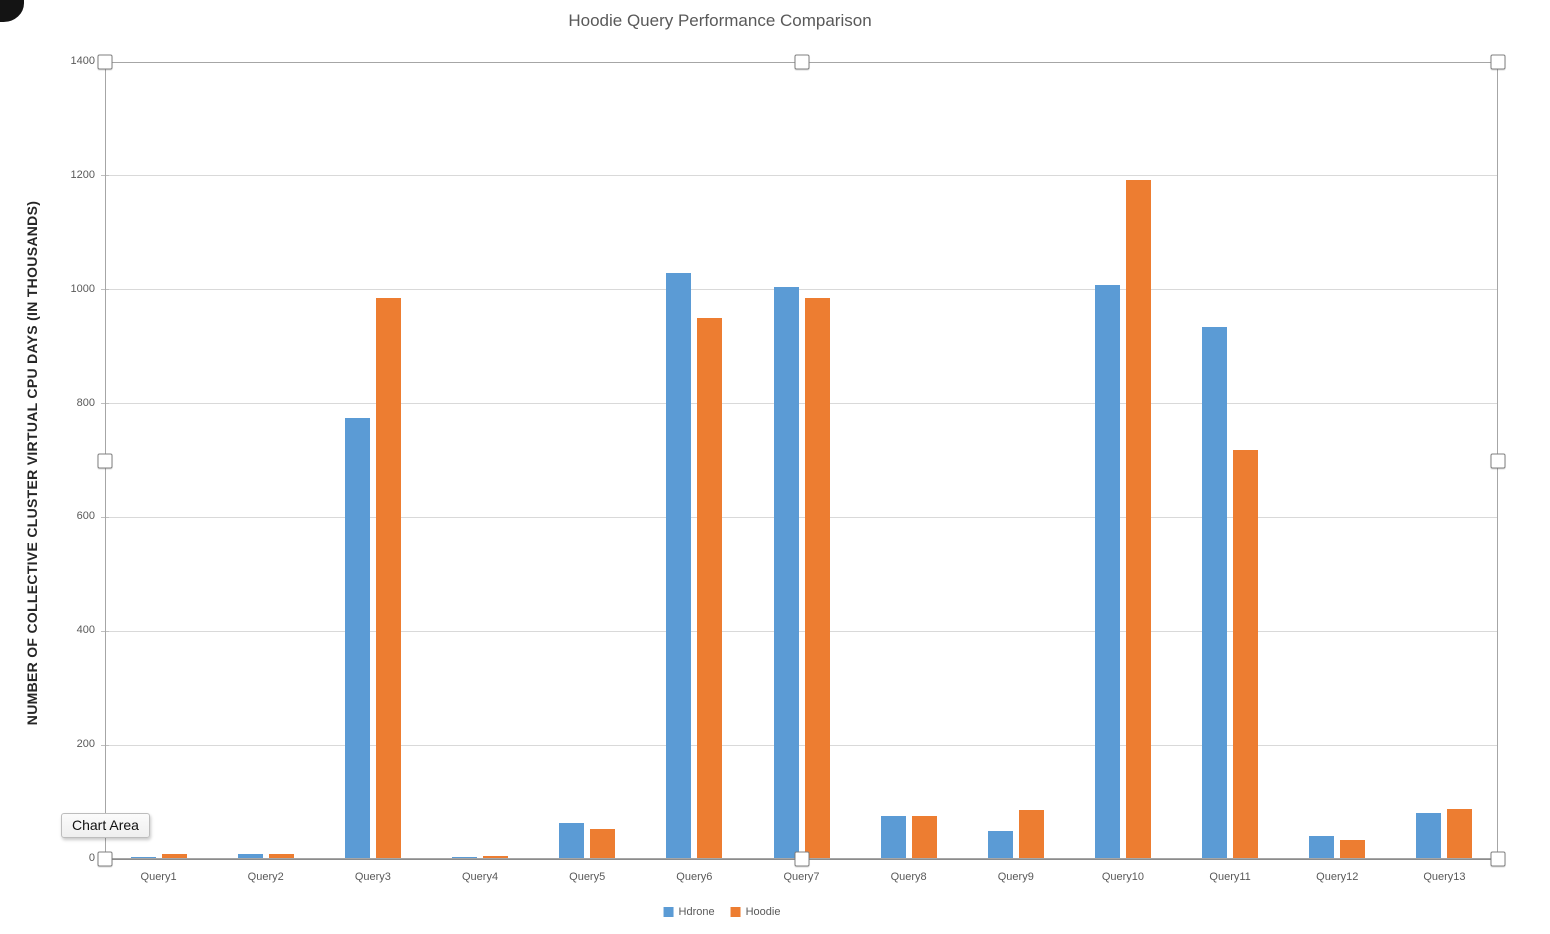 The height and width of the screenshot is (934, 1550). I want to click on bar-hoodie-query5, so click(603, 844).